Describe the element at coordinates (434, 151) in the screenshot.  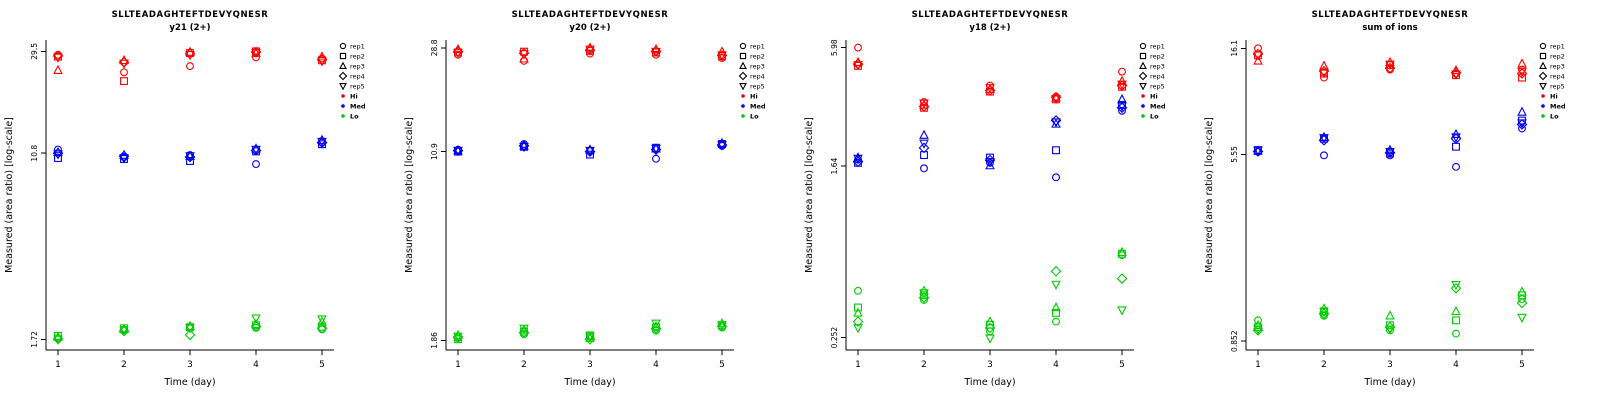
I see `y-tick-label: 10.9` at that location.